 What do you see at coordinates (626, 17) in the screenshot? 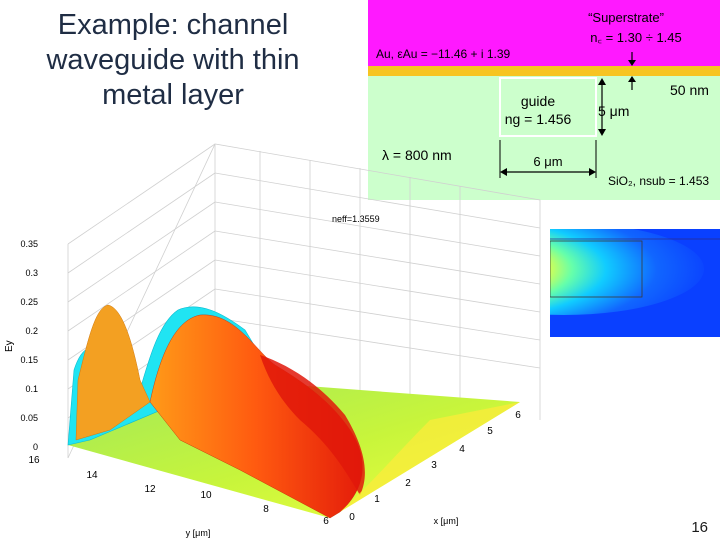
I see `superstrate-label: “Superstrate”` at bounding box center [626, 17].